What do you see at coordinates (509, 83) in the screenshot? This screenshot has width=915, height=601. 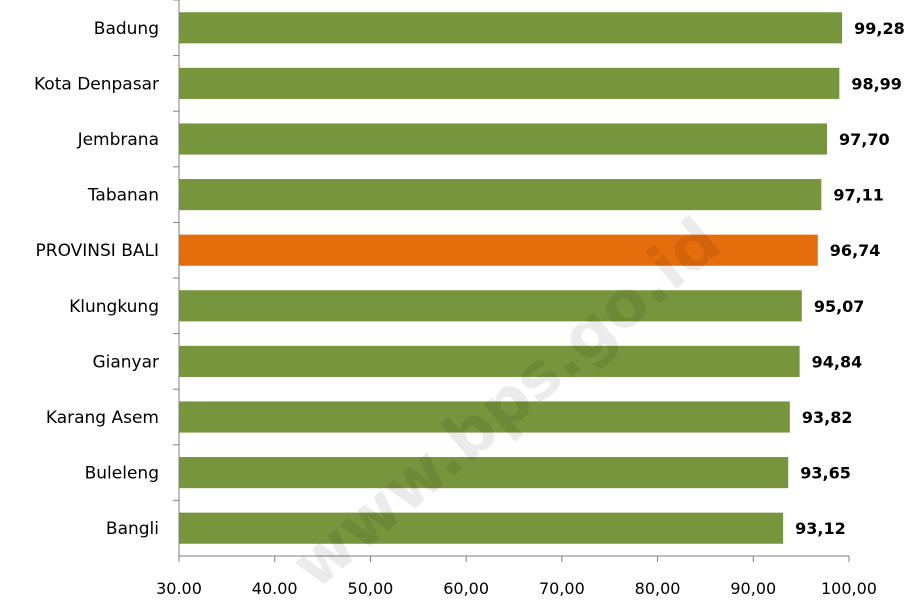 I see `bar-kota-denpasar` at bounding box center [509, 83].